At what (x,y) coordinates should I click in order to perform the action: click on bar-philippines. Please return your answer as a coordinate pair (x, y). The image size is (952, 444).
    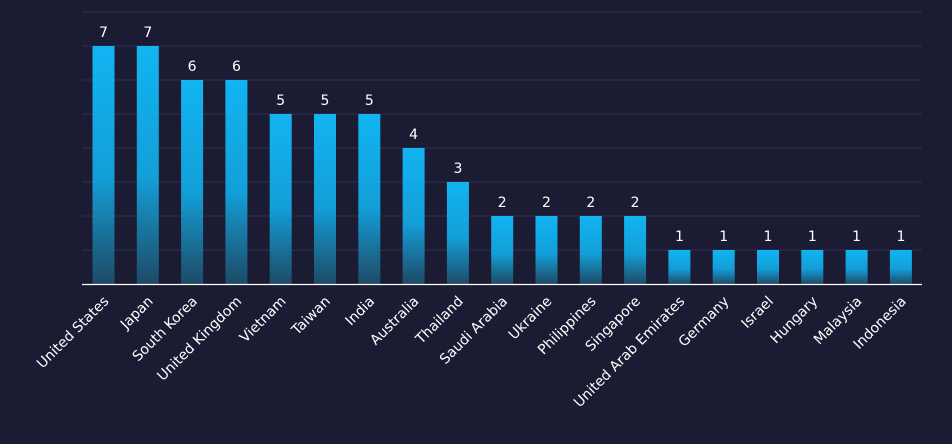
    Looking at the image, I should click on (590, 250).